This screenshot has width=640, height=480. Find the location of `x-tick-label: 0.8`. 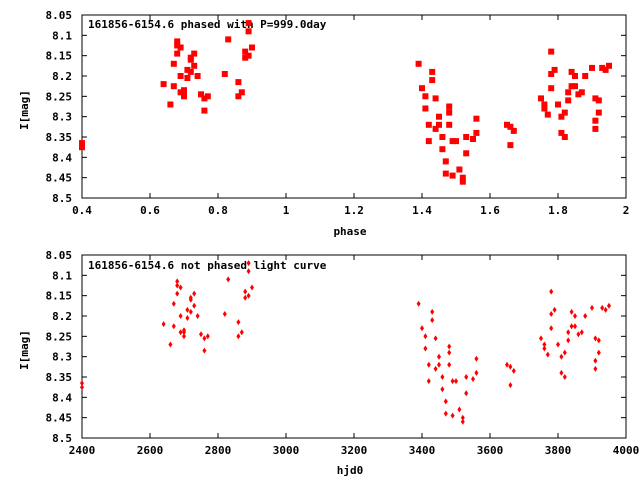

x-tick-label: 0.8 is located at coordinates (218, 210).